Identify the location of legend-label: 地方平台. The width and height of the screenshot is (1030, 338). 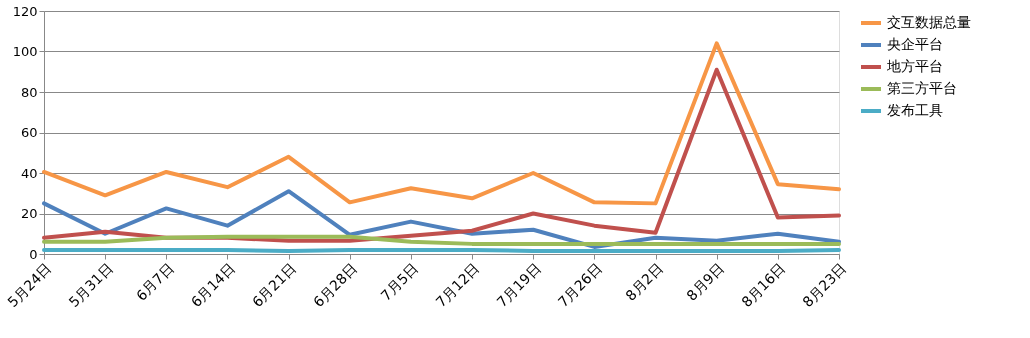
(914, 66).